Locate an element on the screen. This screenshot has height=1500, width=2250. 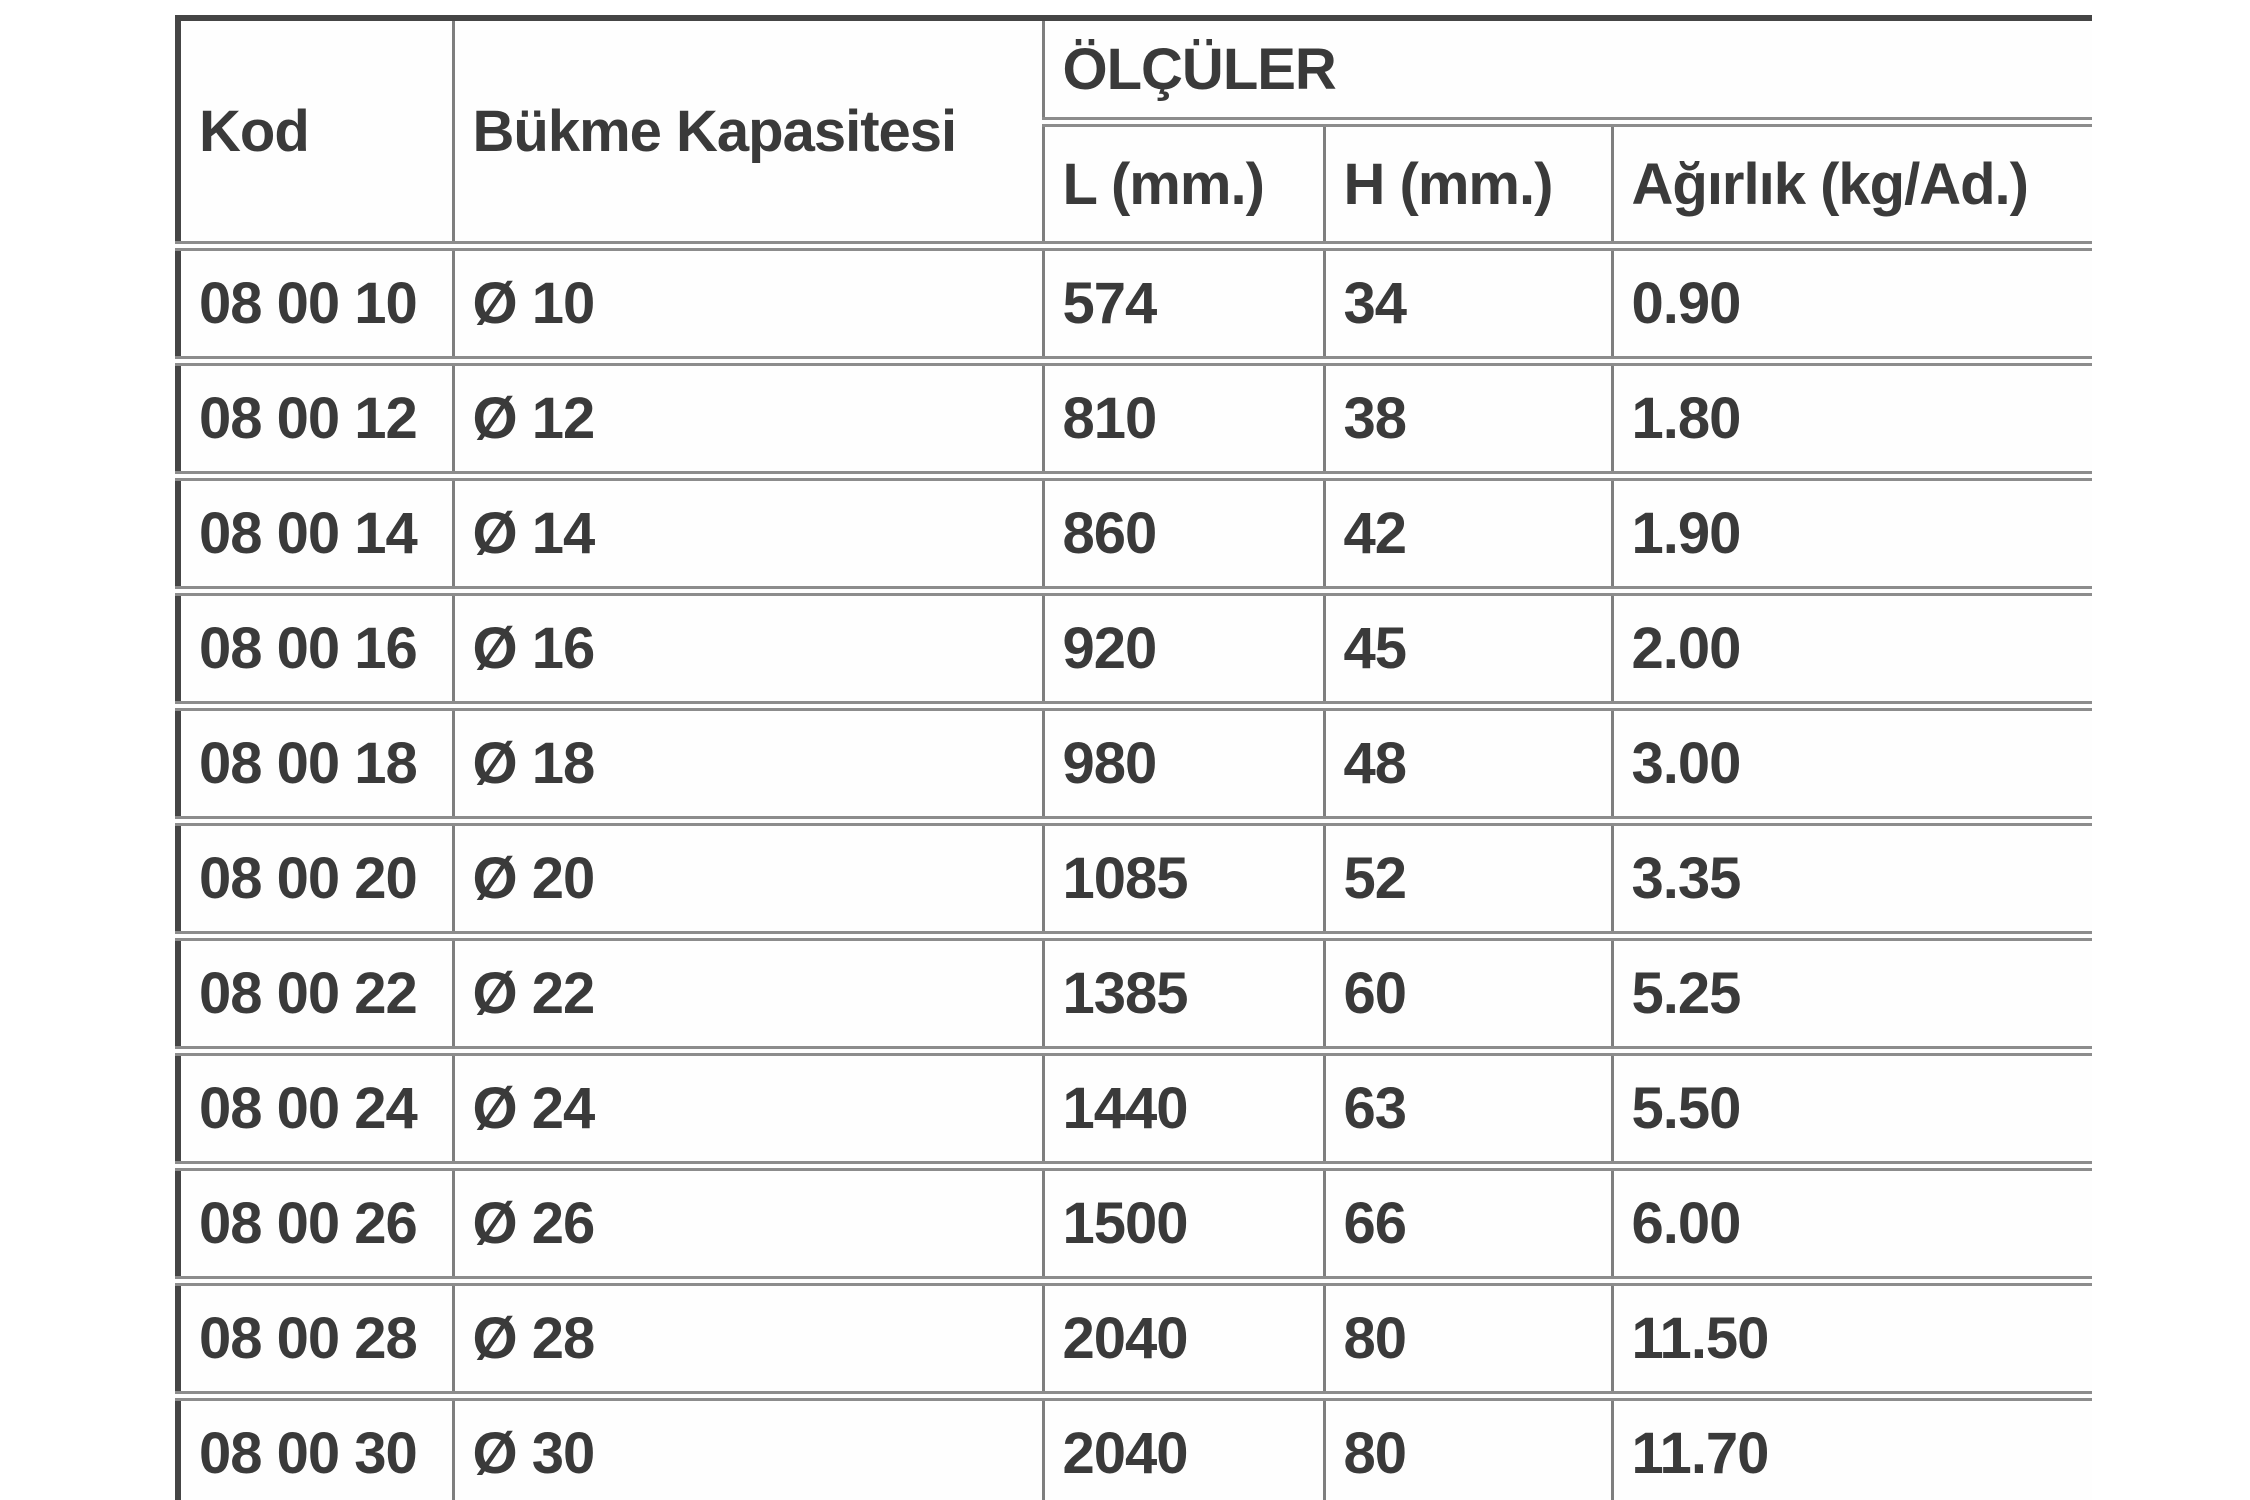
kod-cell: 08 00 20 is located at coordinates (315, 876).